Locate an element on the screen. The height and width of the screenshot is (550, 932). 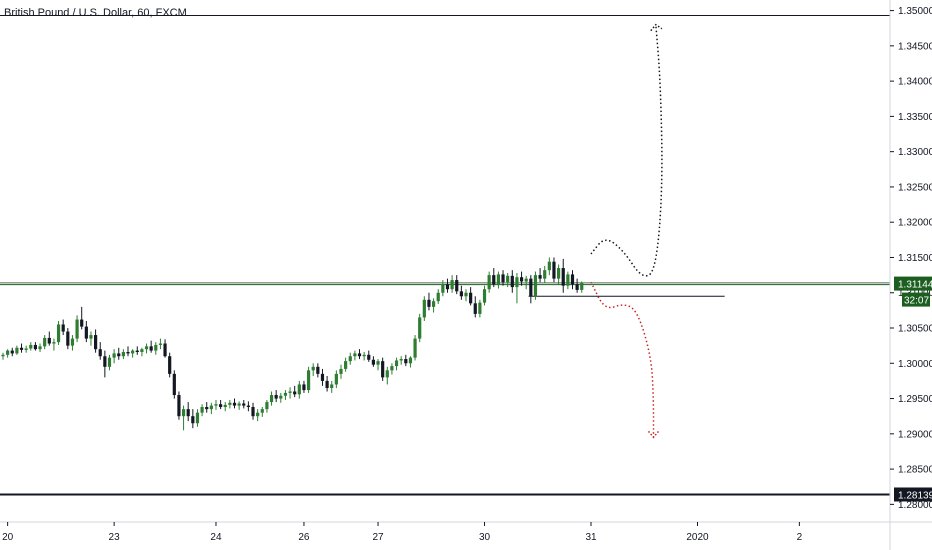
y-tick-label: 1.30500 is located at coordinates (915, 329).